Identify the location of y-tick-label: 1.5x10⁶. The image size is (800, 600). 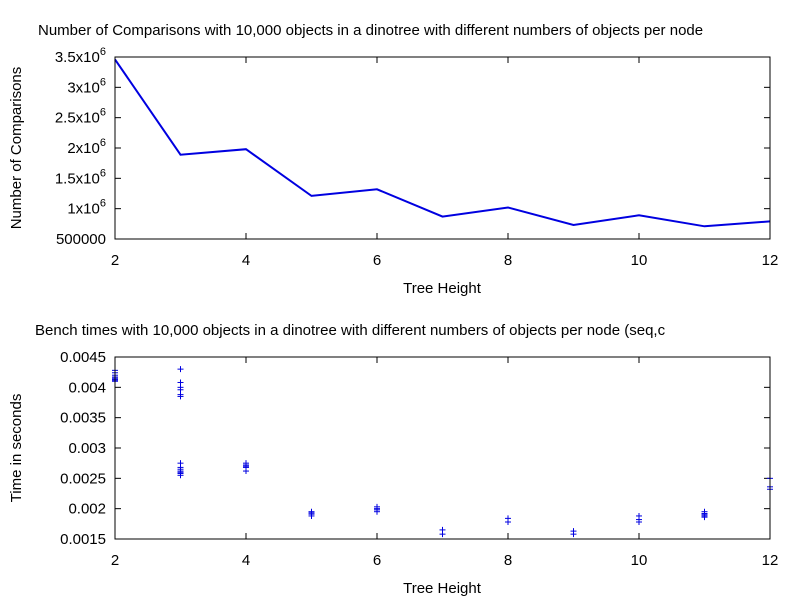
(80, 177).